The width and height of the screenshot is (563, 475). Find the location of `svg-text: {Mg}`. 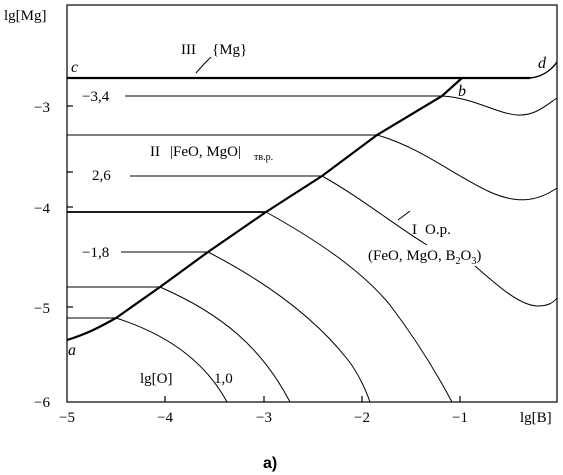

svg-text: {Mg} is located at coordinates (229, 50).